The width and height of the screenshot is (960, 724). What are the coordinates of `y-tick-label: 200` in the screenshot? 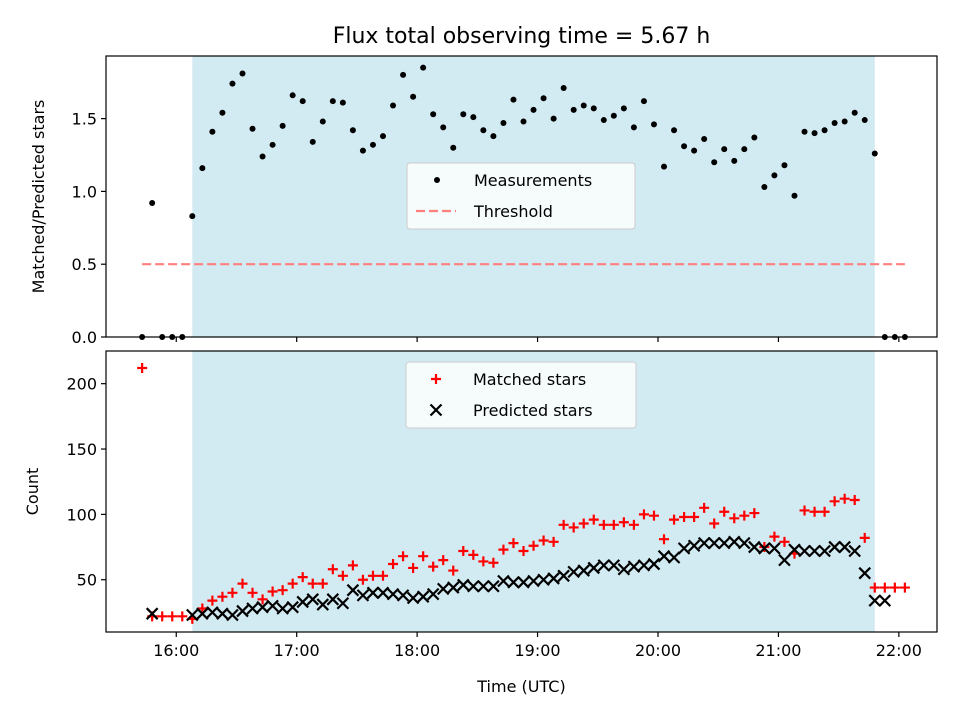 It's located at (81, 384).